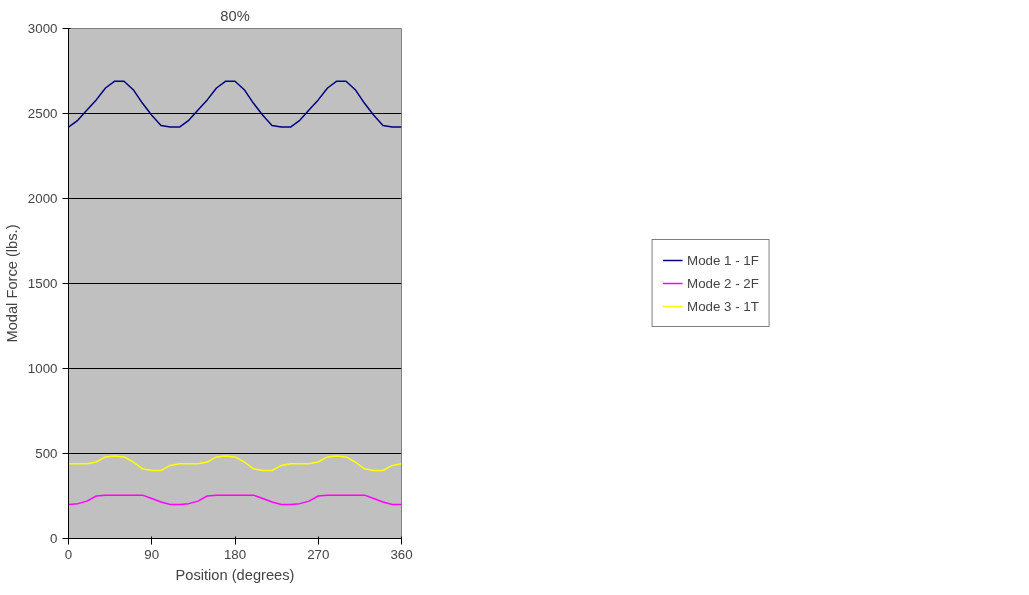  Describe the element at coordinates (42, 28) in the screenshot. I see `y-tick-label: 3000` at that location.